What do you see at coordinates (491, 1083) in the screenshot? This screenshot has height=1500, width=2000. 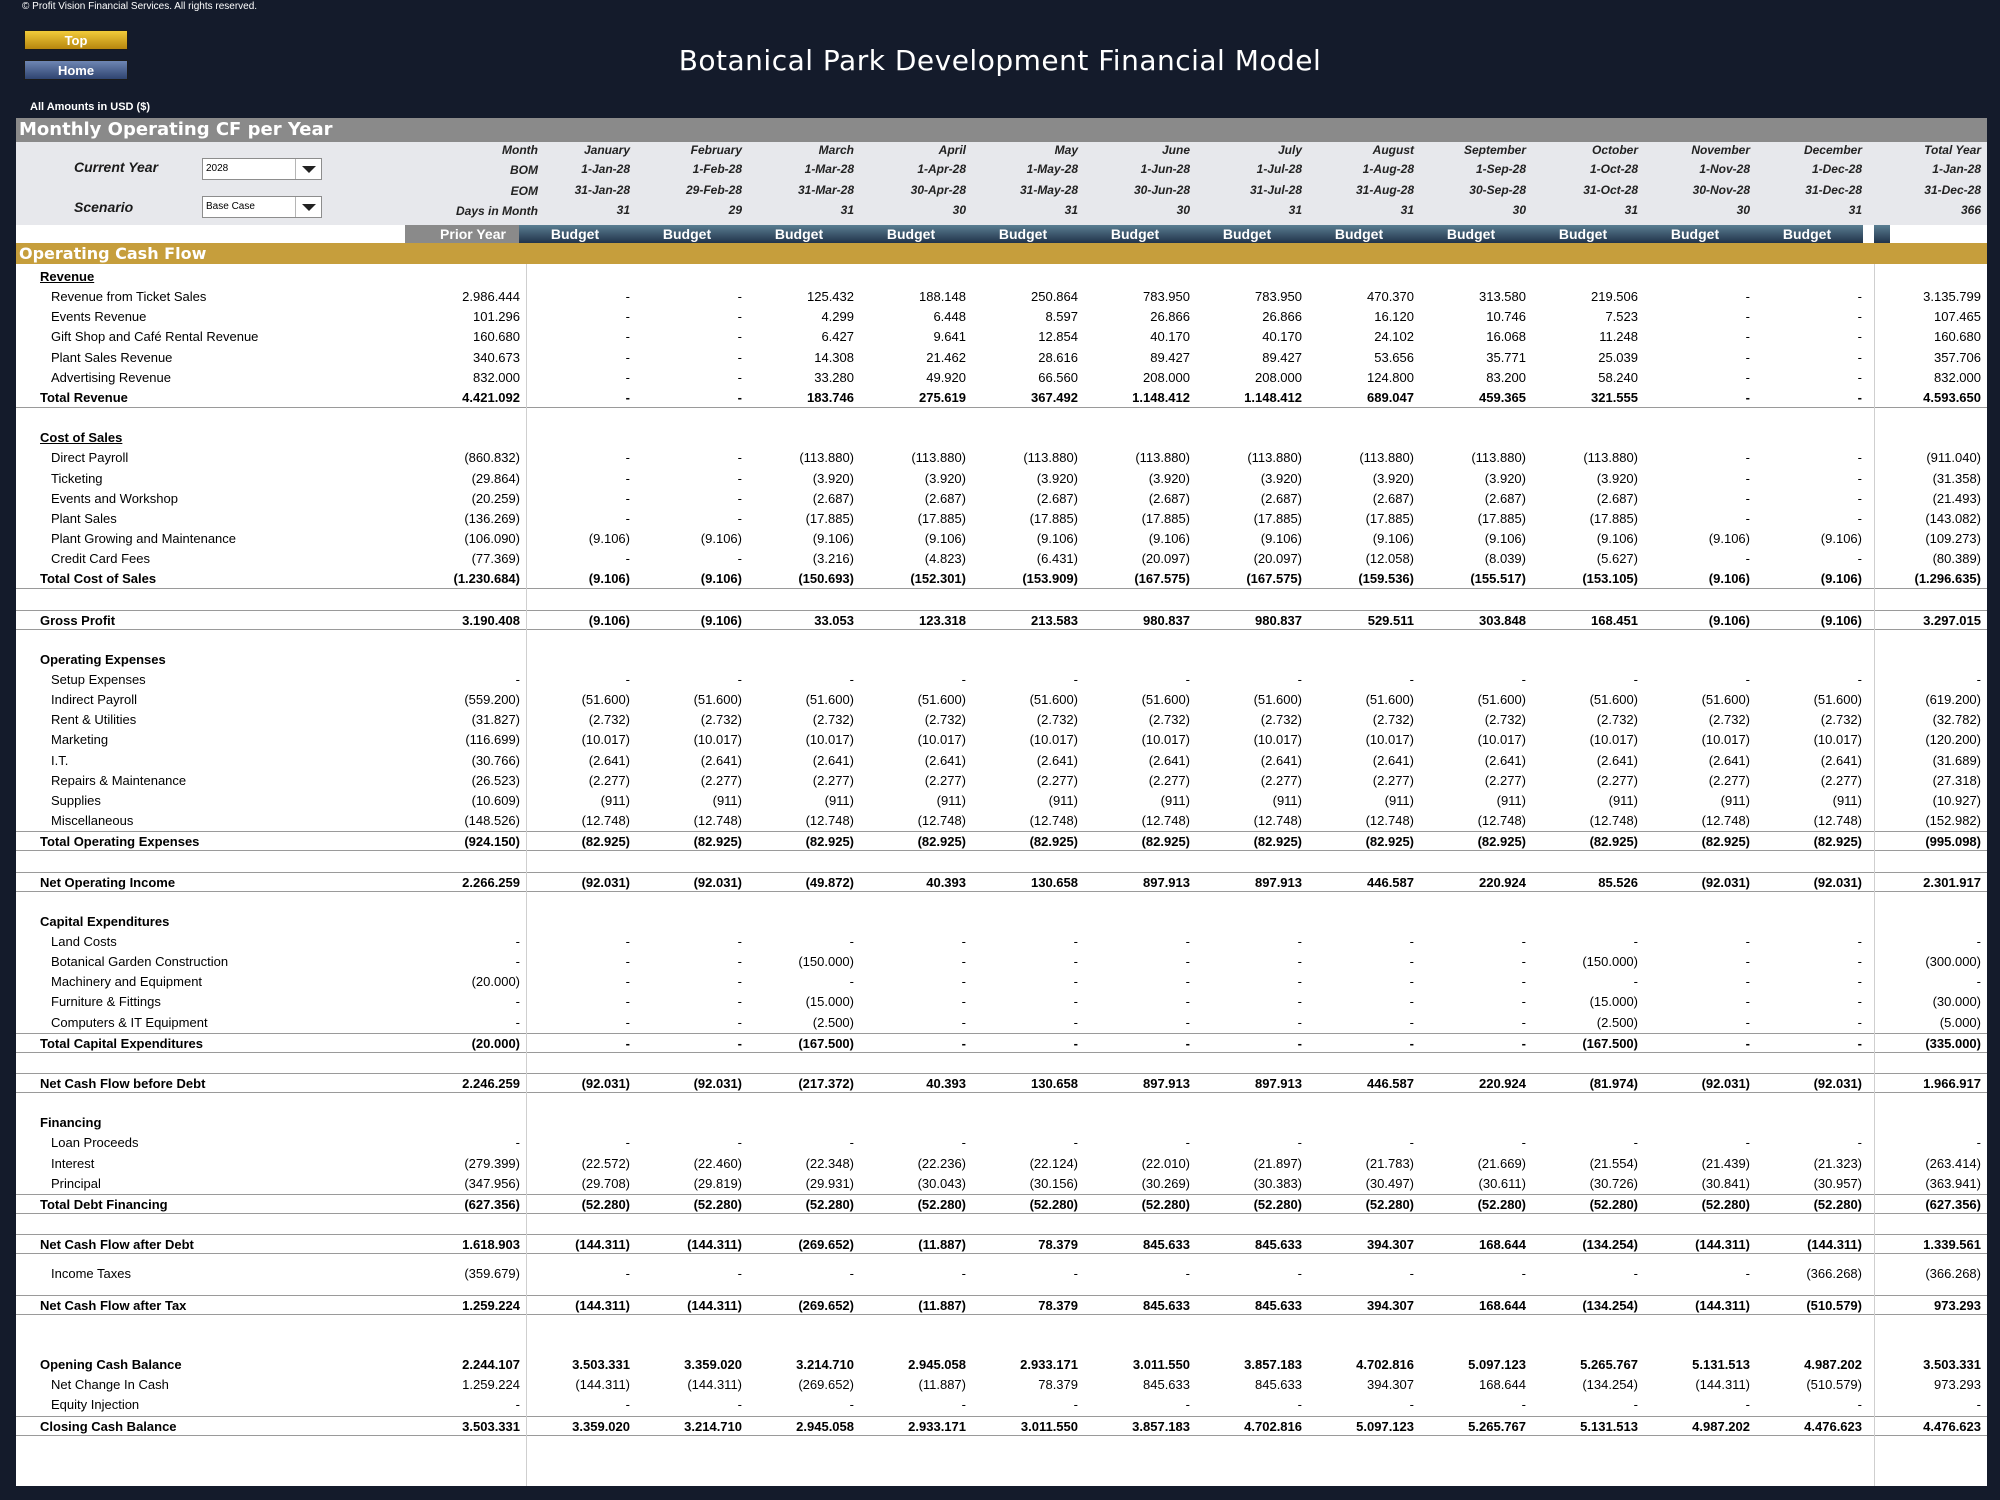 I see `value-cell: 2.246.259` at bounding box center [491, 1083].